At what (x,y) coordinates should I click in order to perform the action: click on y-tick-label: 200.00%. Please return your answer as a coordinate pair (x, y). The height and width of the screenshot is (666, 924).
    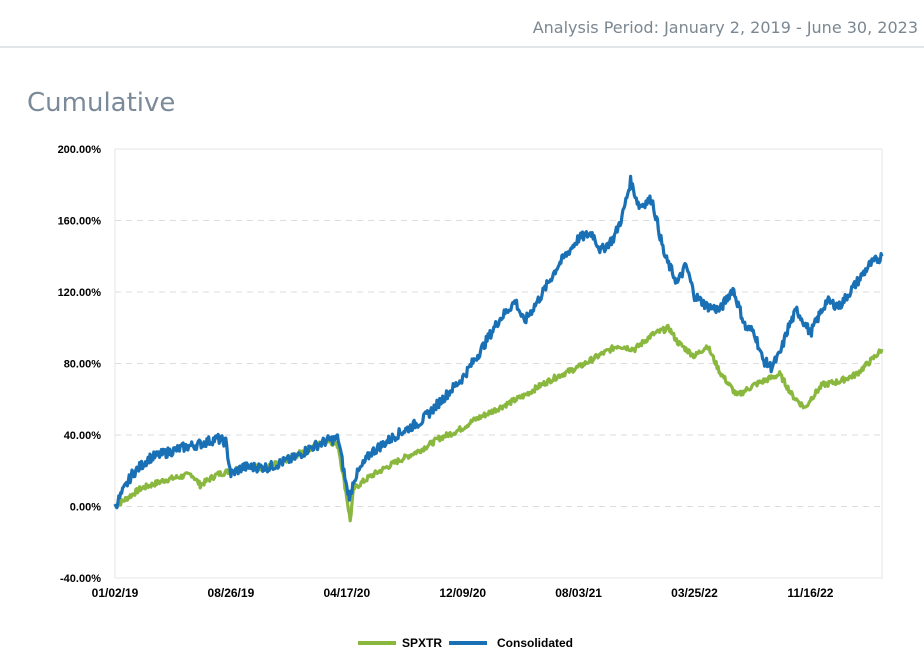
    Looking at the image, I should click on (80, 150).